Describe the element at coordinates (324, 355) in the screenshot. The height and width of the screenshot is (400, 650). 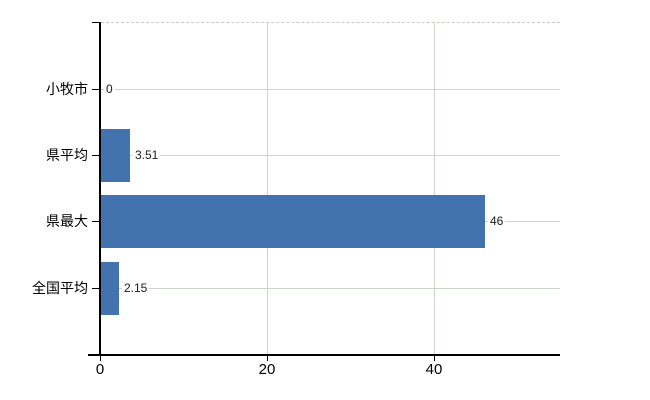
I see `x-axis-line` at that location.